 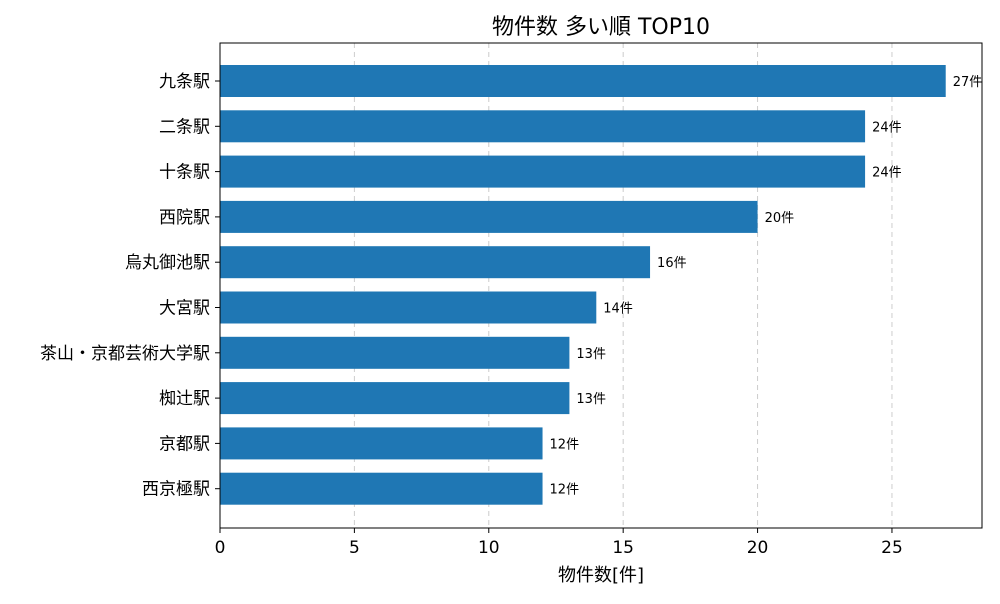 I want to click on category-label: 大宮駅, so click(x=184, y=309).